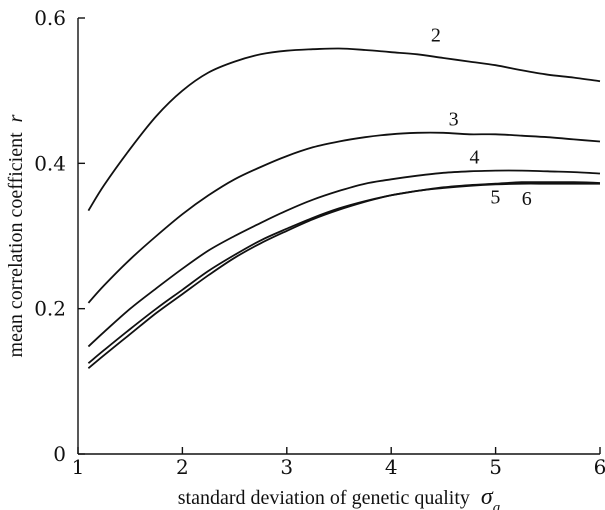  What do you see at coordinates (50, 18) in the screenshot?
I see `y-tick-label: 0.6` at bounding box center [50, 18].